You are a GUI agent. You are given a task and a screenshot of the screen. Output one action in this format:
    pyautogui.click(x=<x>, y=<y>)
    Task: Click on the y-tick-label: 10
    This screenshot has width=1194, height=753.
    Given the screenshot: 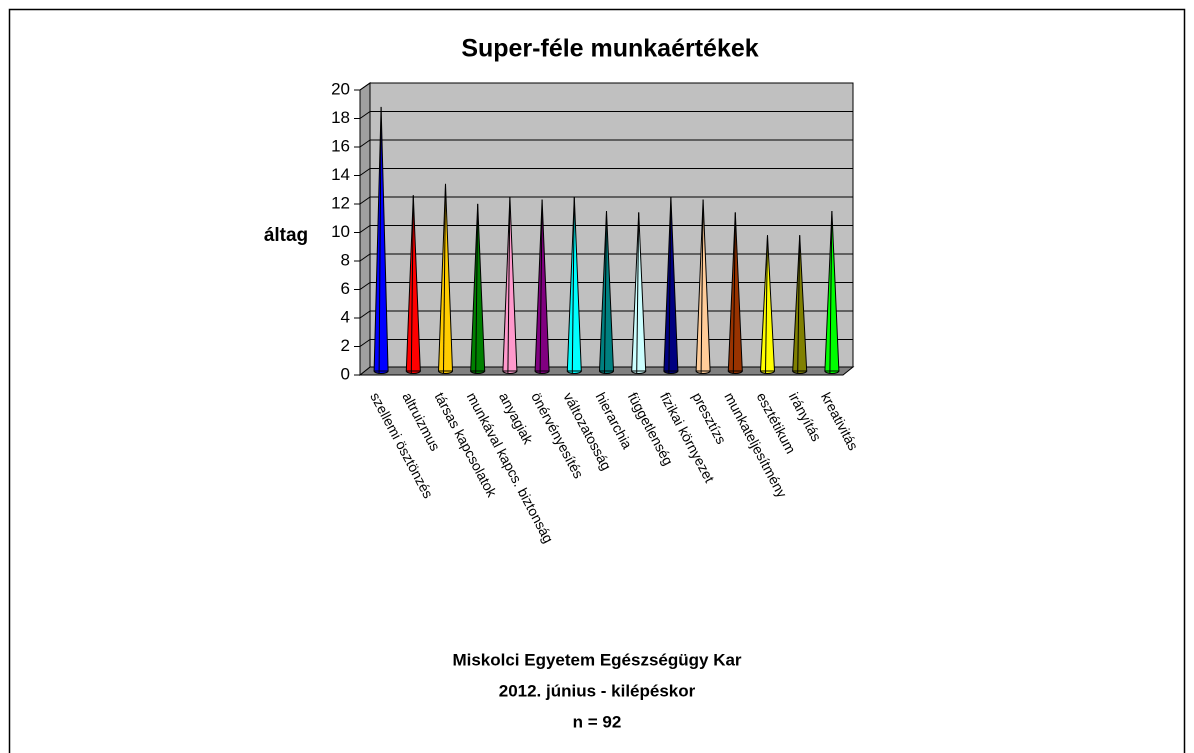 What is the action you would take?
    pyautogui.click(x=340, y=231)
    